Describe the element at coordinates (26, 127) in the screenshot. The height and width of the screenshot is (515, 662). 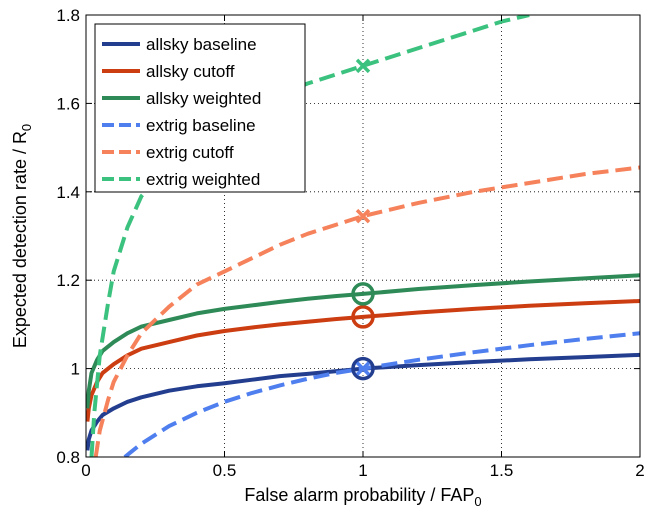
I see `y-axis-label-subscript: 0` at that location.